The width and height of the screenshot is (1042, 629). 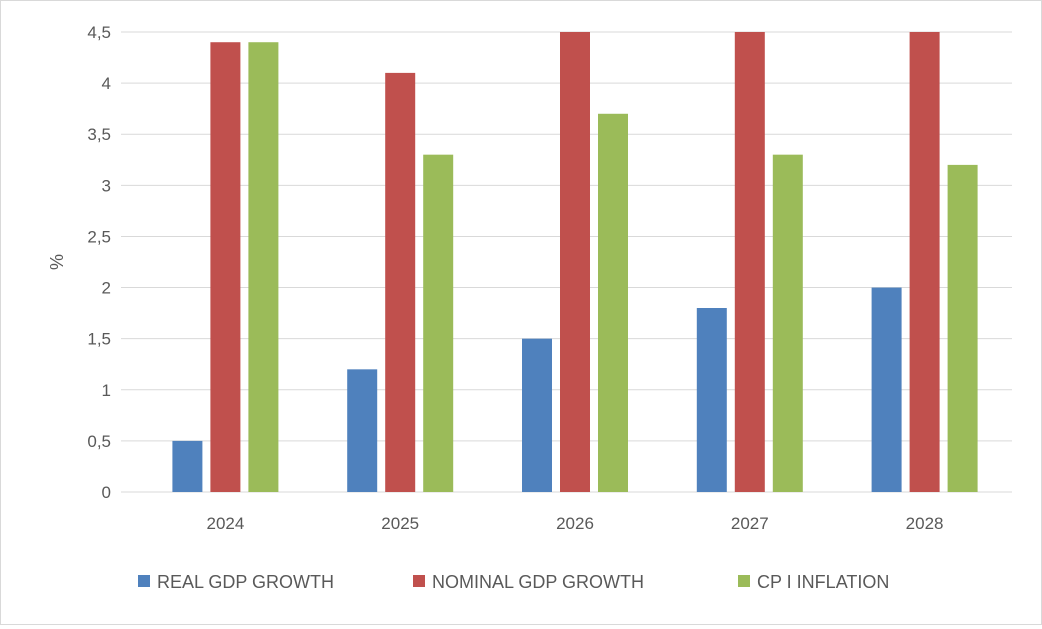 I want to click on x-tick-label: 2028, so click(x=925, y=523).